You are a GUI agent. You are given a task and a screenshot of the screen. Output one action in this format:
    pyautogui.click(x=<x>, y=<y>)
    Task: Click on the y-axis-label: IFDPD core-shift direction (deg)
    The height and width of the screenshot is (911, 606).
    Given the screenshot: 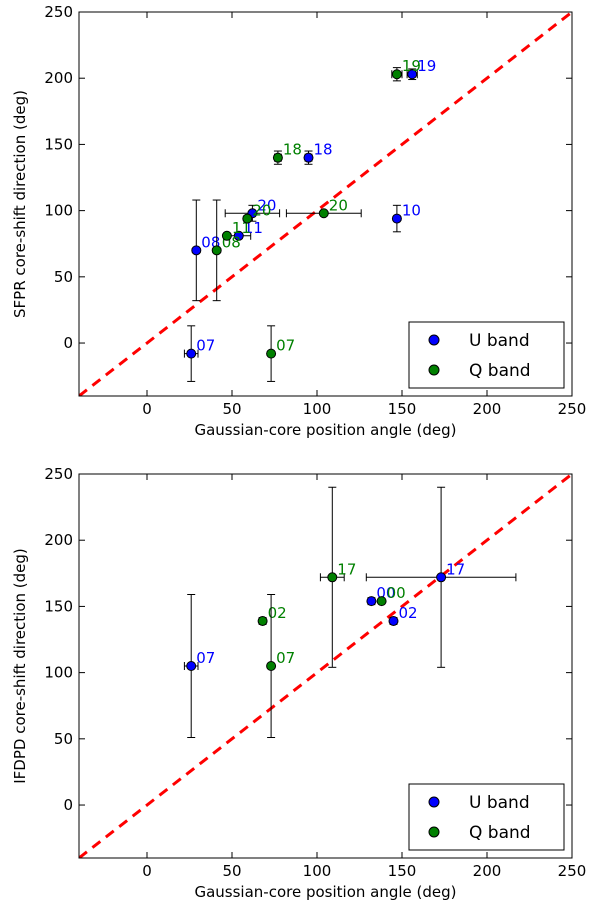 What is the action you would take?
    pyautogui.click(x=20, y=666)
    